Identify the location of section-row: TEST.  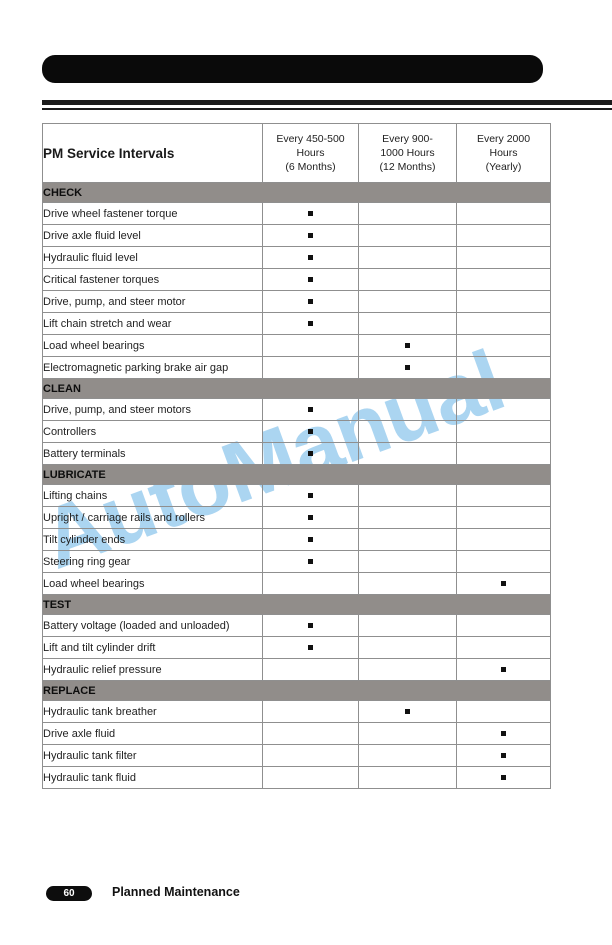
(296, 604).